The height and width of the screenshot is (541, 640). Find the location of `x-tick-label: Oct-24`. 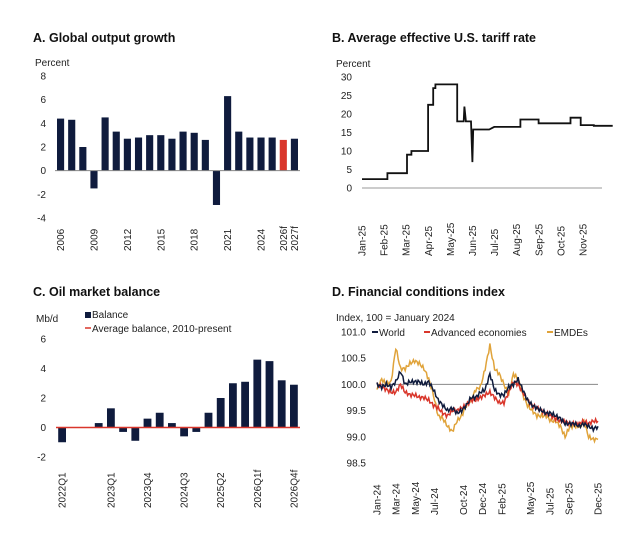

x-tick-label: Oct-24 is located at coordinates (464, 500).